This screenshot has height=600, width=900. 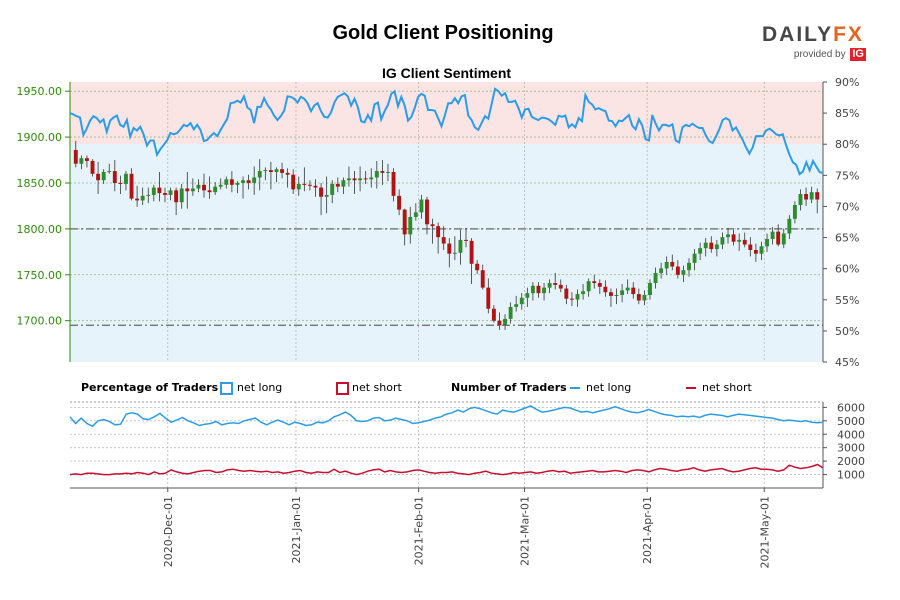 I want to click on x-date-tick-label: 2021-Mar-01, so click(x=525, y=531).